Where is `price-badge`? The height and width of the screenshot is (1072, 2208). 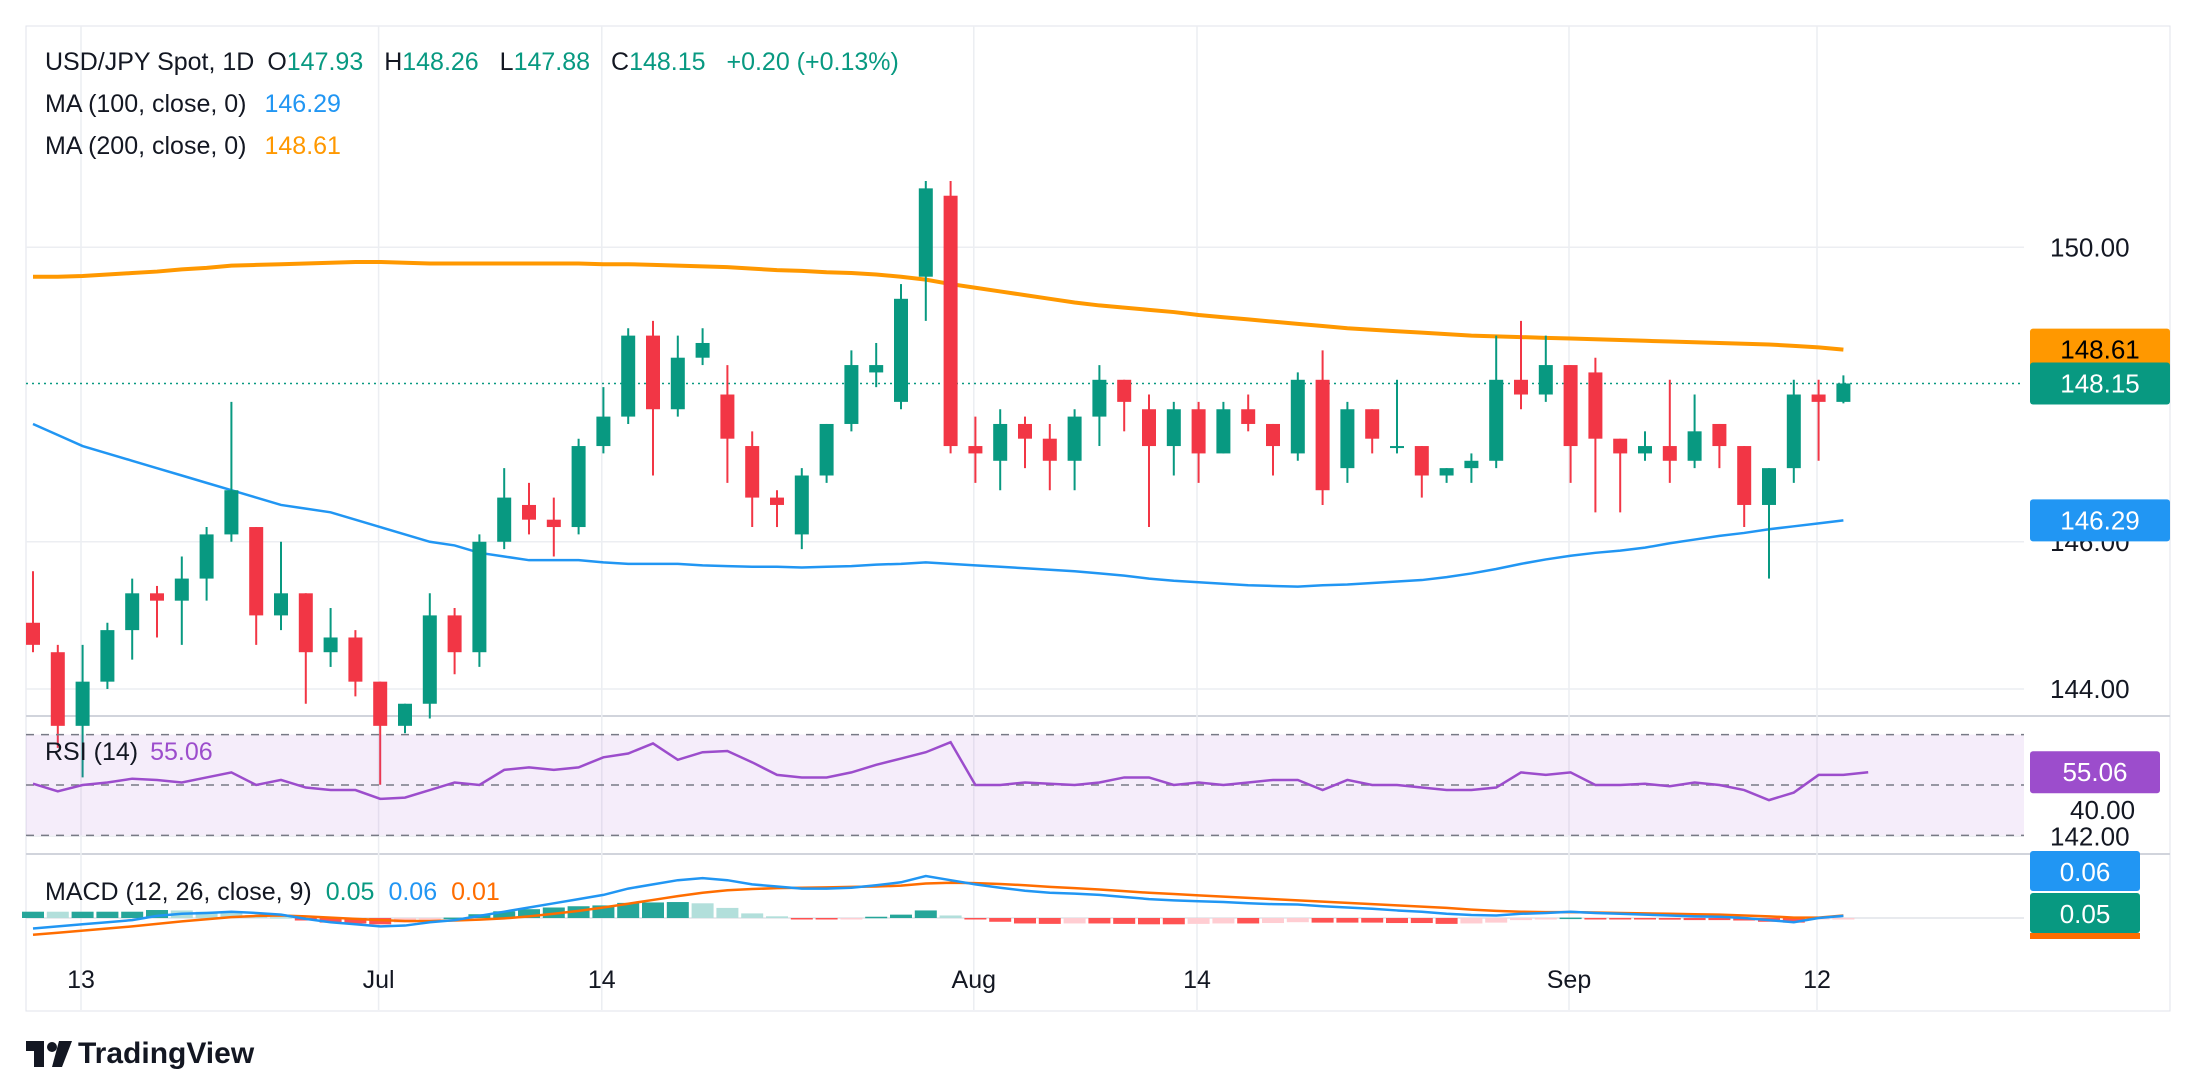
price-badge is located at coordinates (2100, 349).